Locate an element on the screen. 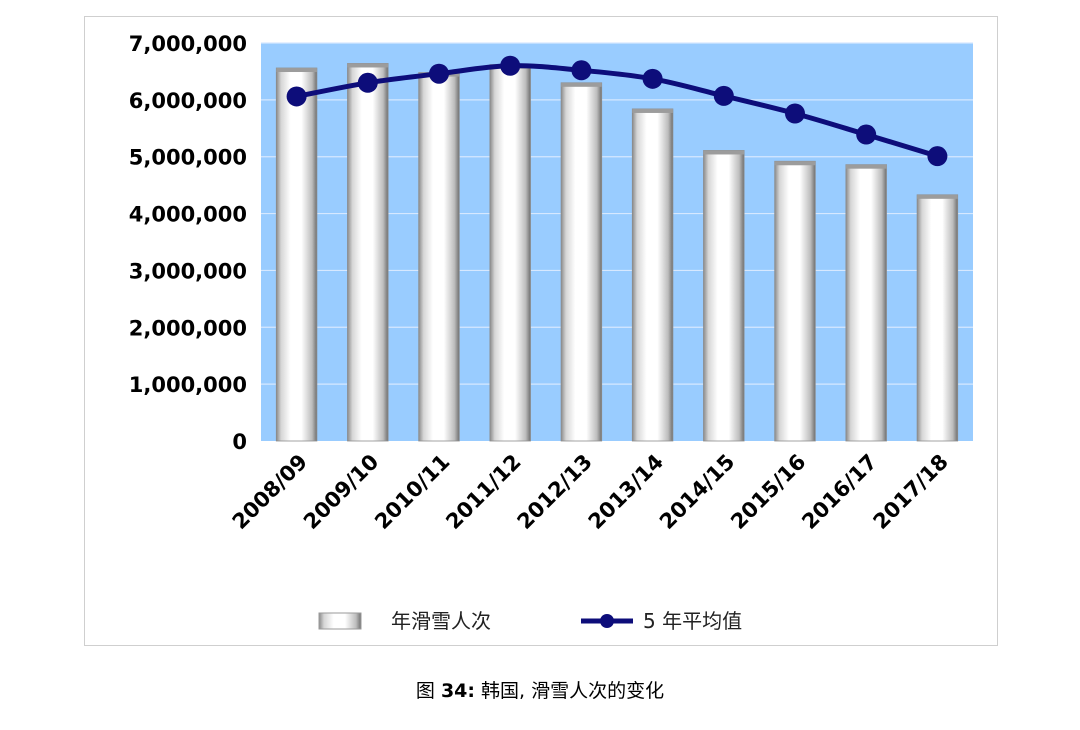  y-tick-label: 5,000,000 is located at coordinates (188, 158).